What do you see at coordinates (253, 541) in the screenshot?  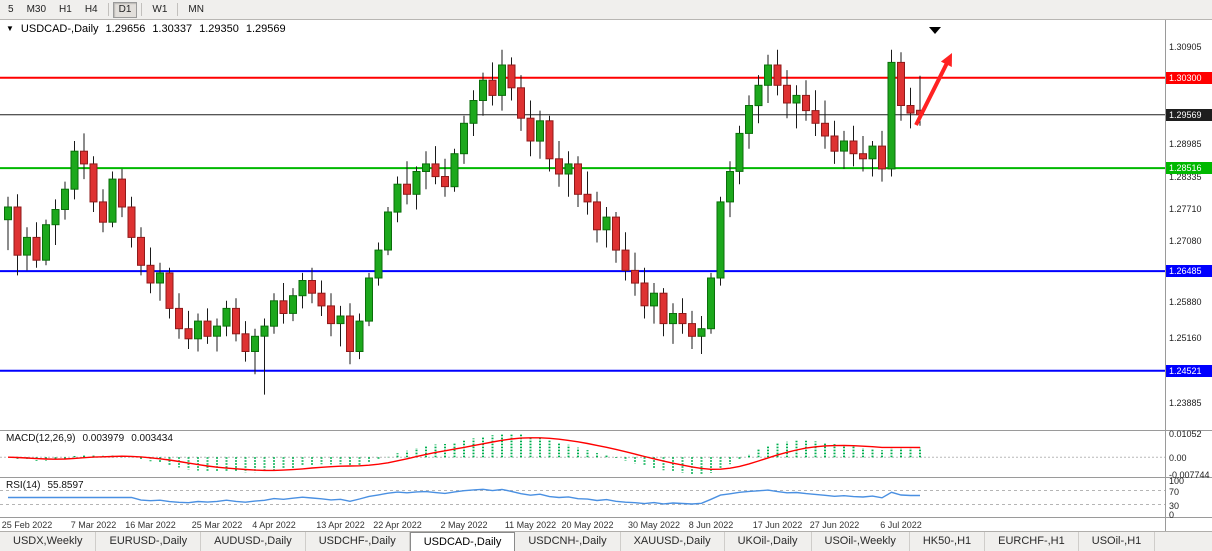 I see `tab-audusd-daily: AUDUSD-,Daily` at bounding box center [253, 541].